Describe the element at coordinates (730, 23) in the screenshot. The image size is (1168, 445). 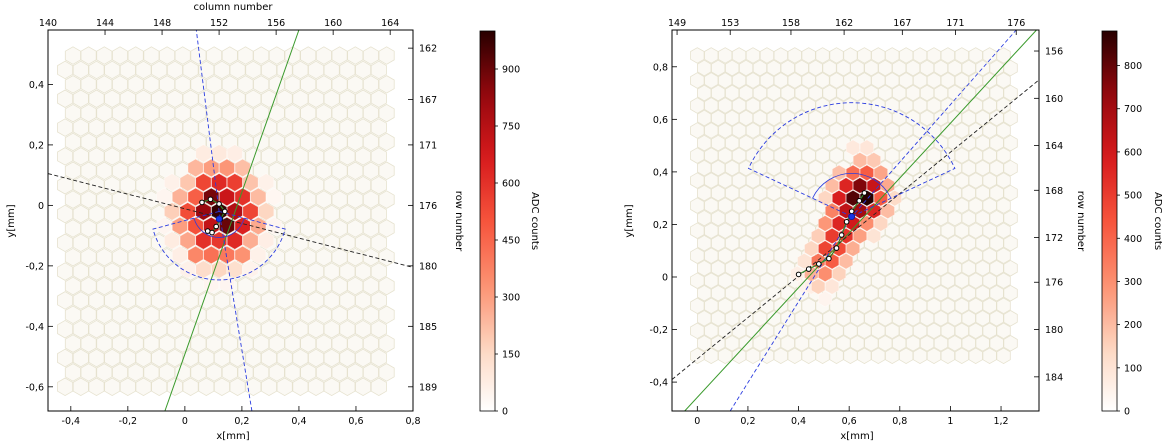
I see `top-tick-label: 153` at that location.